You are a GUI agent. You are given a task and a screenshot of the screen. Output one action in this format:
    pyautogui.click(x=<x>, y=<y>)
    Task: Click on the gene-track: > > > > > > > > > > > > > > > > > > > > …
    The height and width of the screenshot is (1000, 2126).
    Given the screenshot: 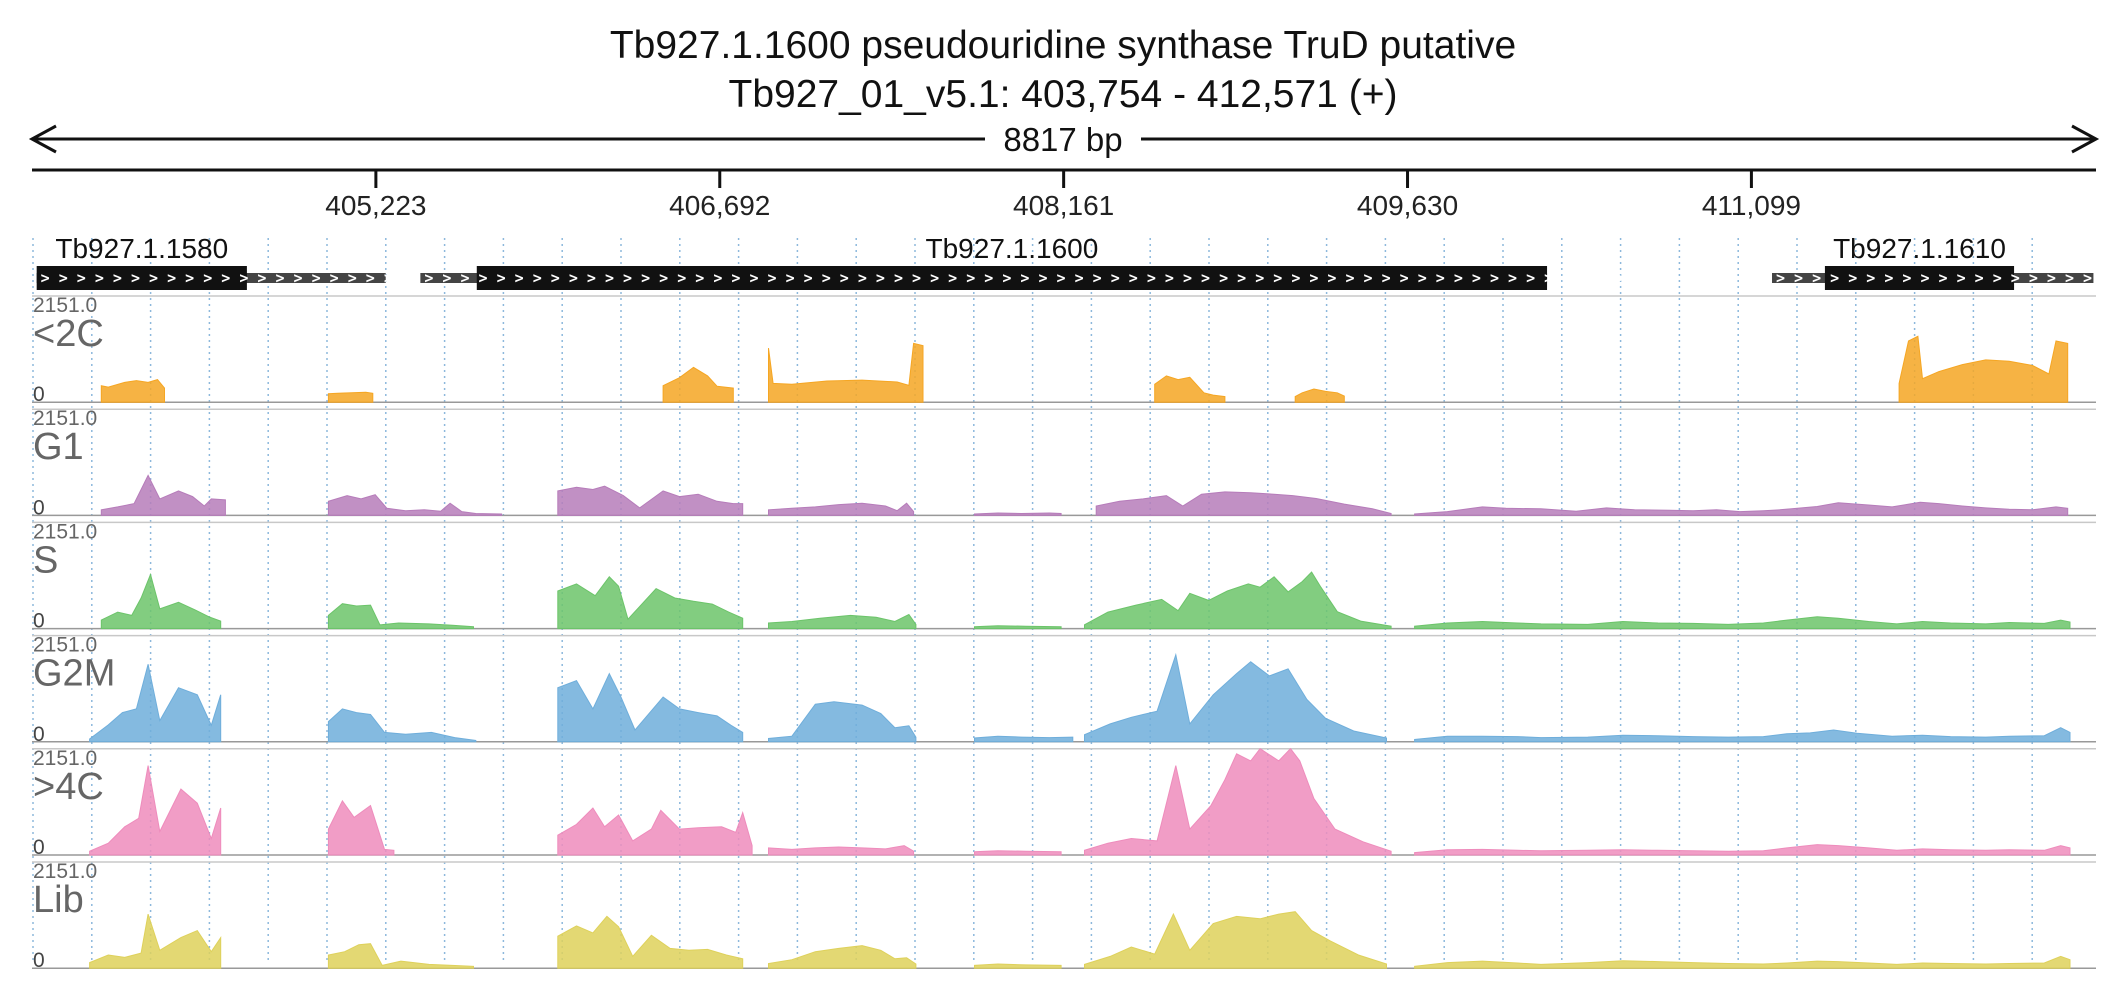 What is the action you would take?
    pyautogui.click(x=1081, y=261)
    